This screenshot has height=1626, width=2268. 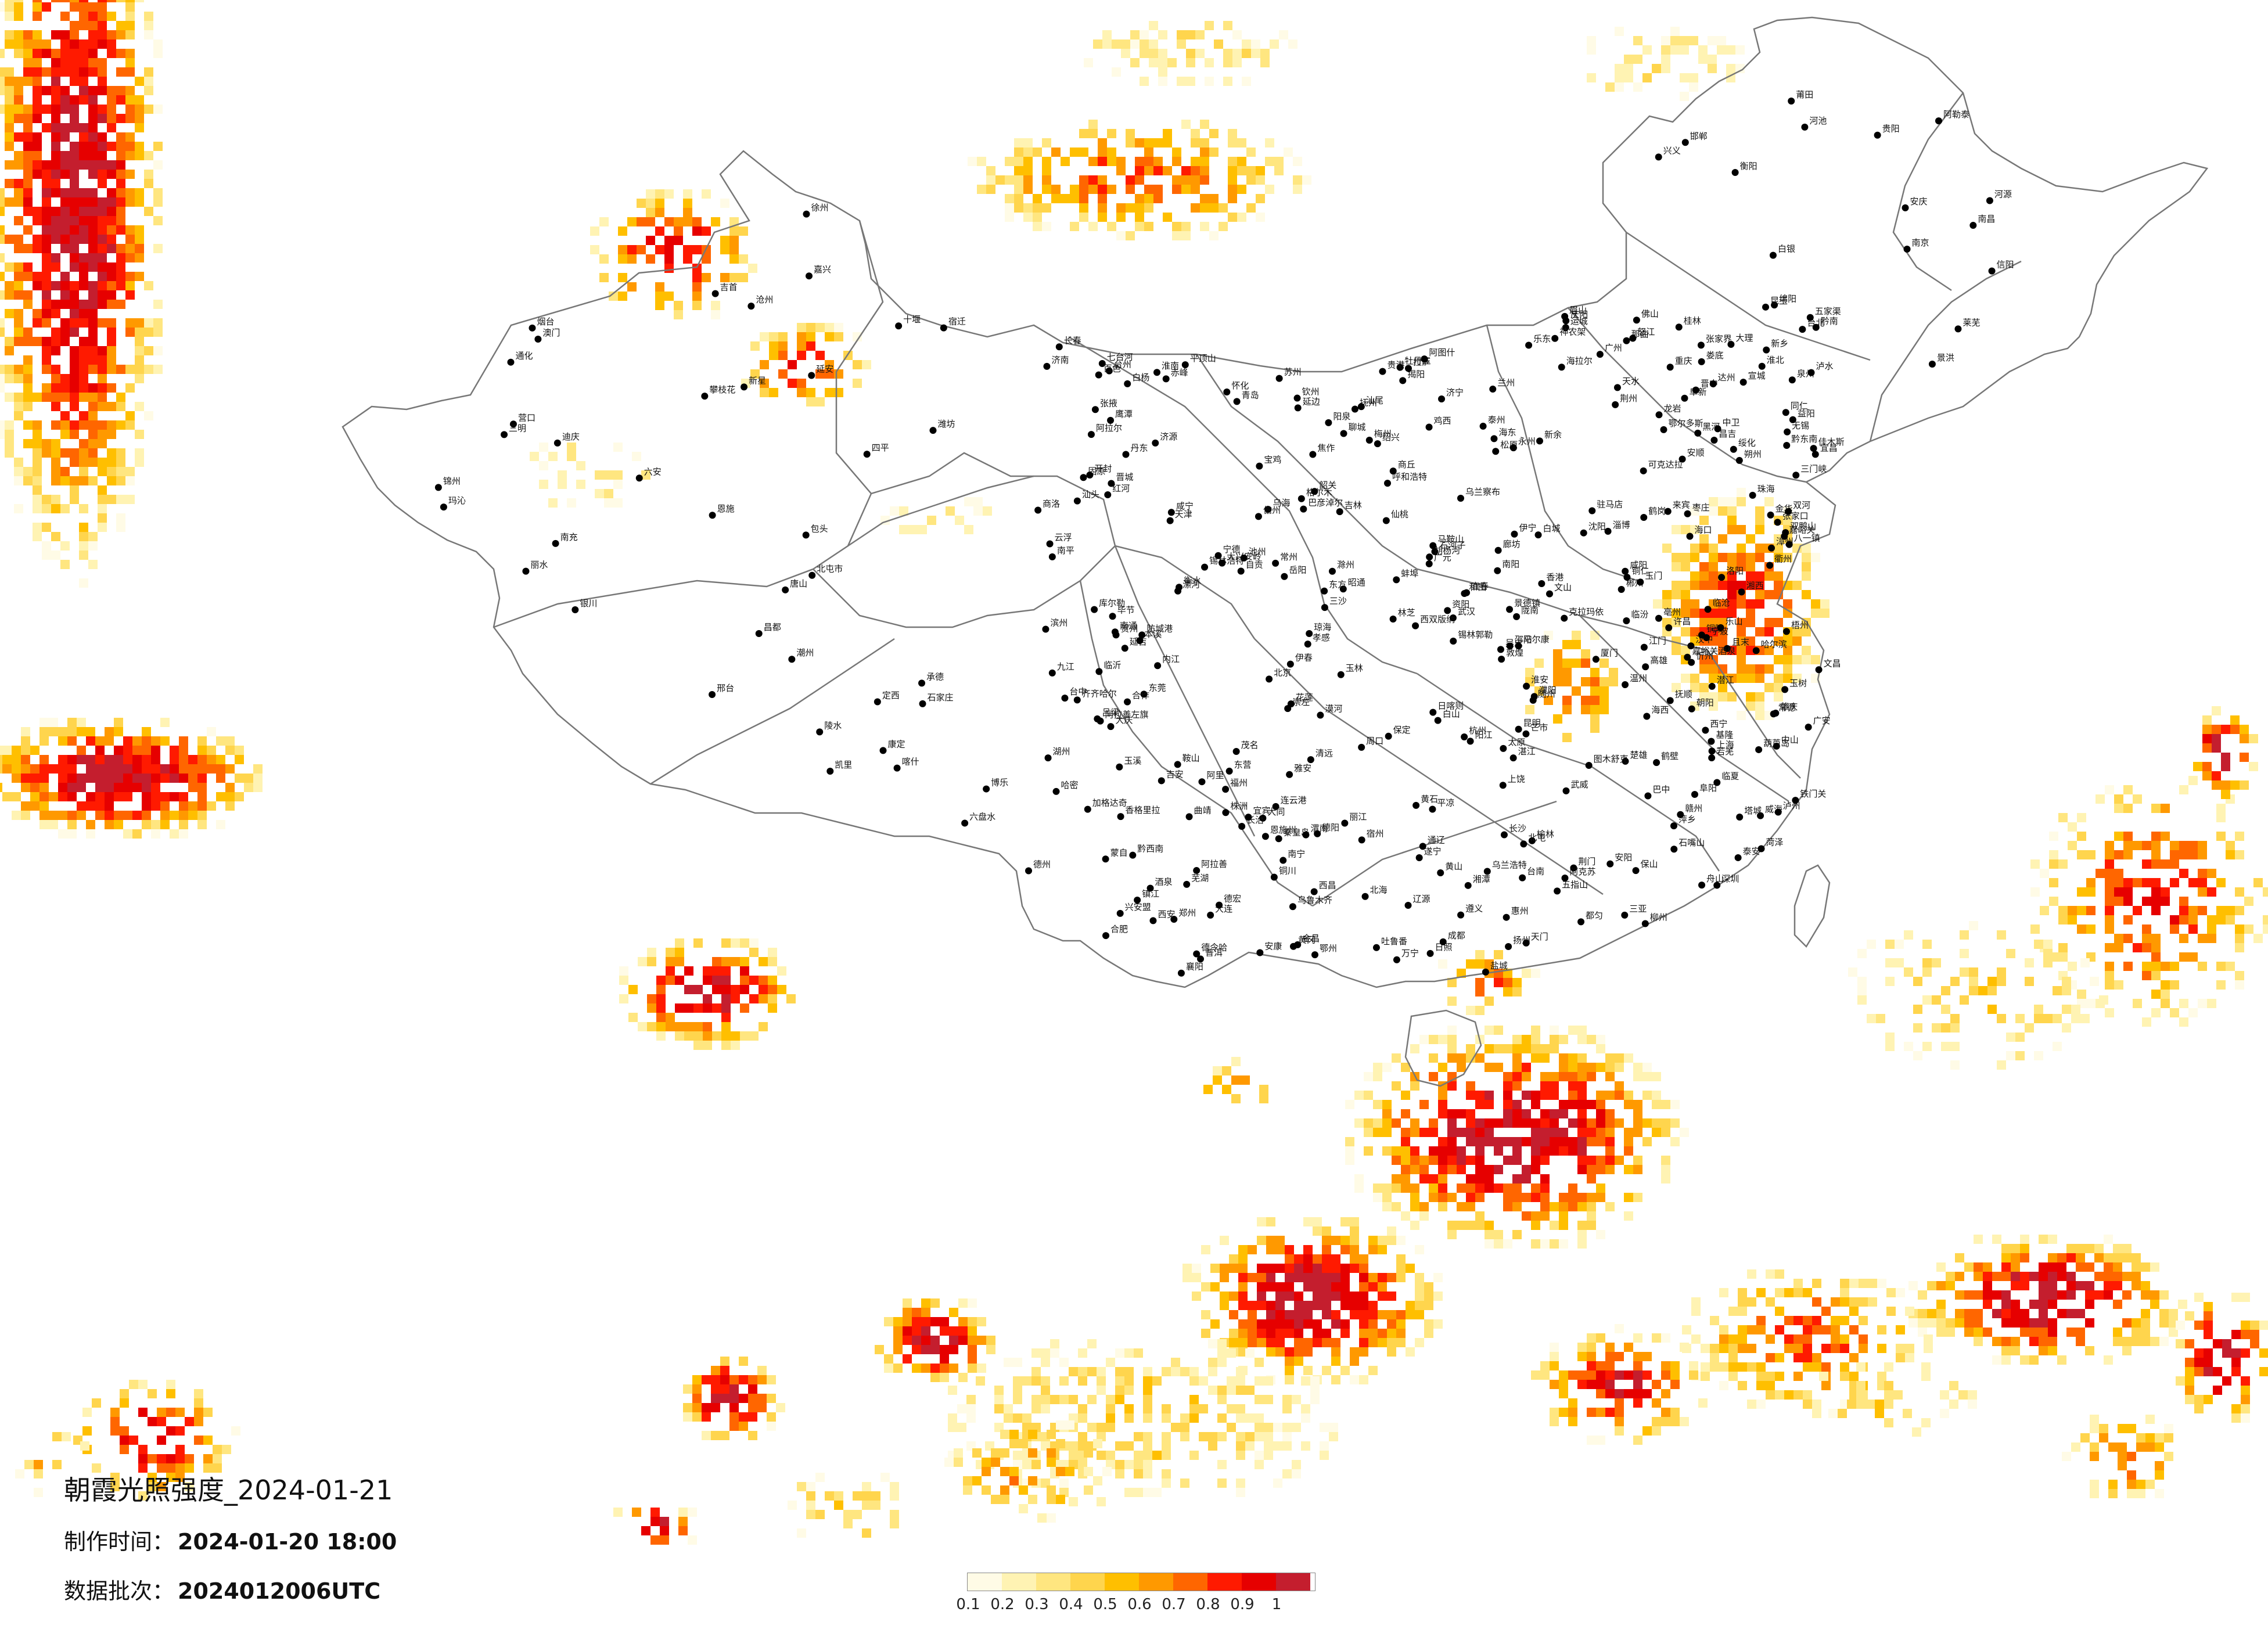 What do you see at coordinates (1802, 530) in the screenshot?
I see `city-label: 嘉峪关` at bounding box center [1802, 530].